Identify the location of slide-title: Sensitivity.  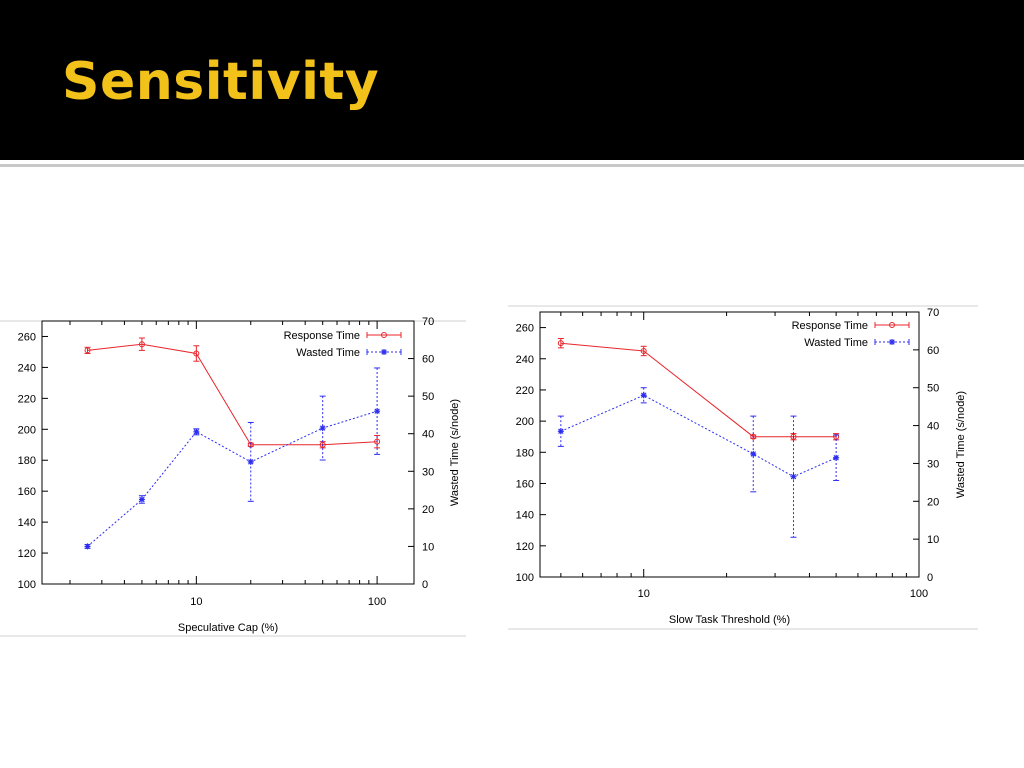
(221, 82).